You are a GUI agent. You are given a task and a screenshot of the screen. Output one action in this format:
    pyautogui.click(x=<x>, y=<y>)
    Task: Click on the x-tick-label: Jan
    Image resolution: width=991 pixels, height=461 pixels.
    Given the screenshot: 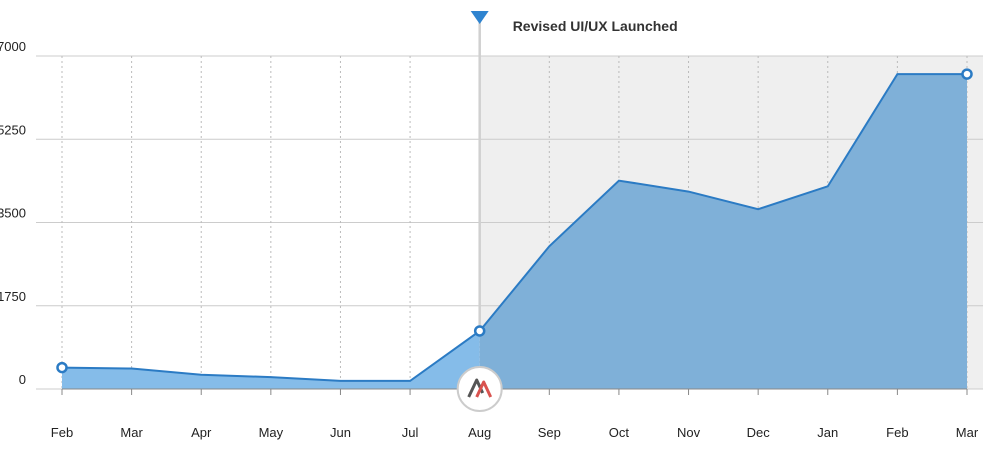 What is the action you would take?
    pyautogui.click(x=827, y=432)
    